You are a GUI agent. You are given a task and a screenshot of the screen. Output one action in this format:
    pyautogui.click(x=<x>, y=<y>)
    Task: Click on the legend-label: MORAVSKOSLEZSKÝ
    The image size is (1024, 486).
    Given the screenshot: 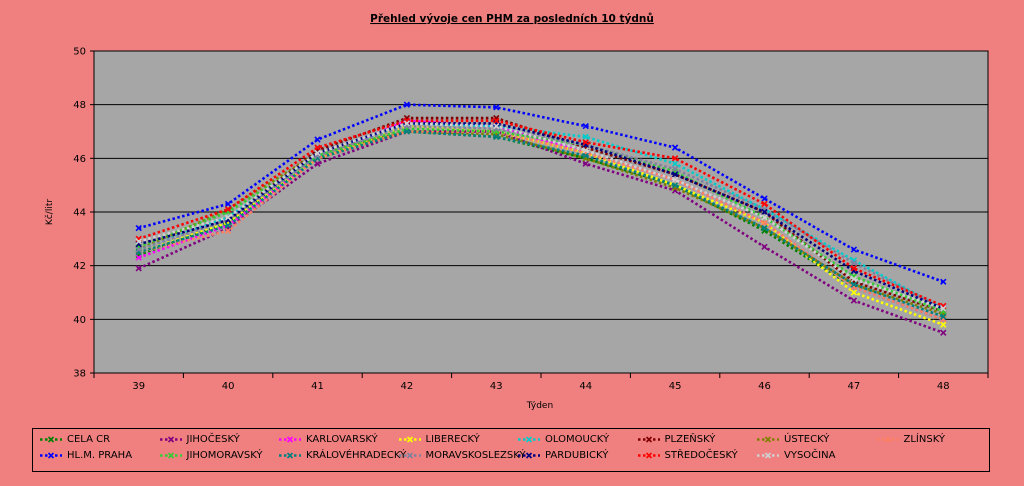 What is the action you would take?
    pyautogui.click(x=475, y=455)
    